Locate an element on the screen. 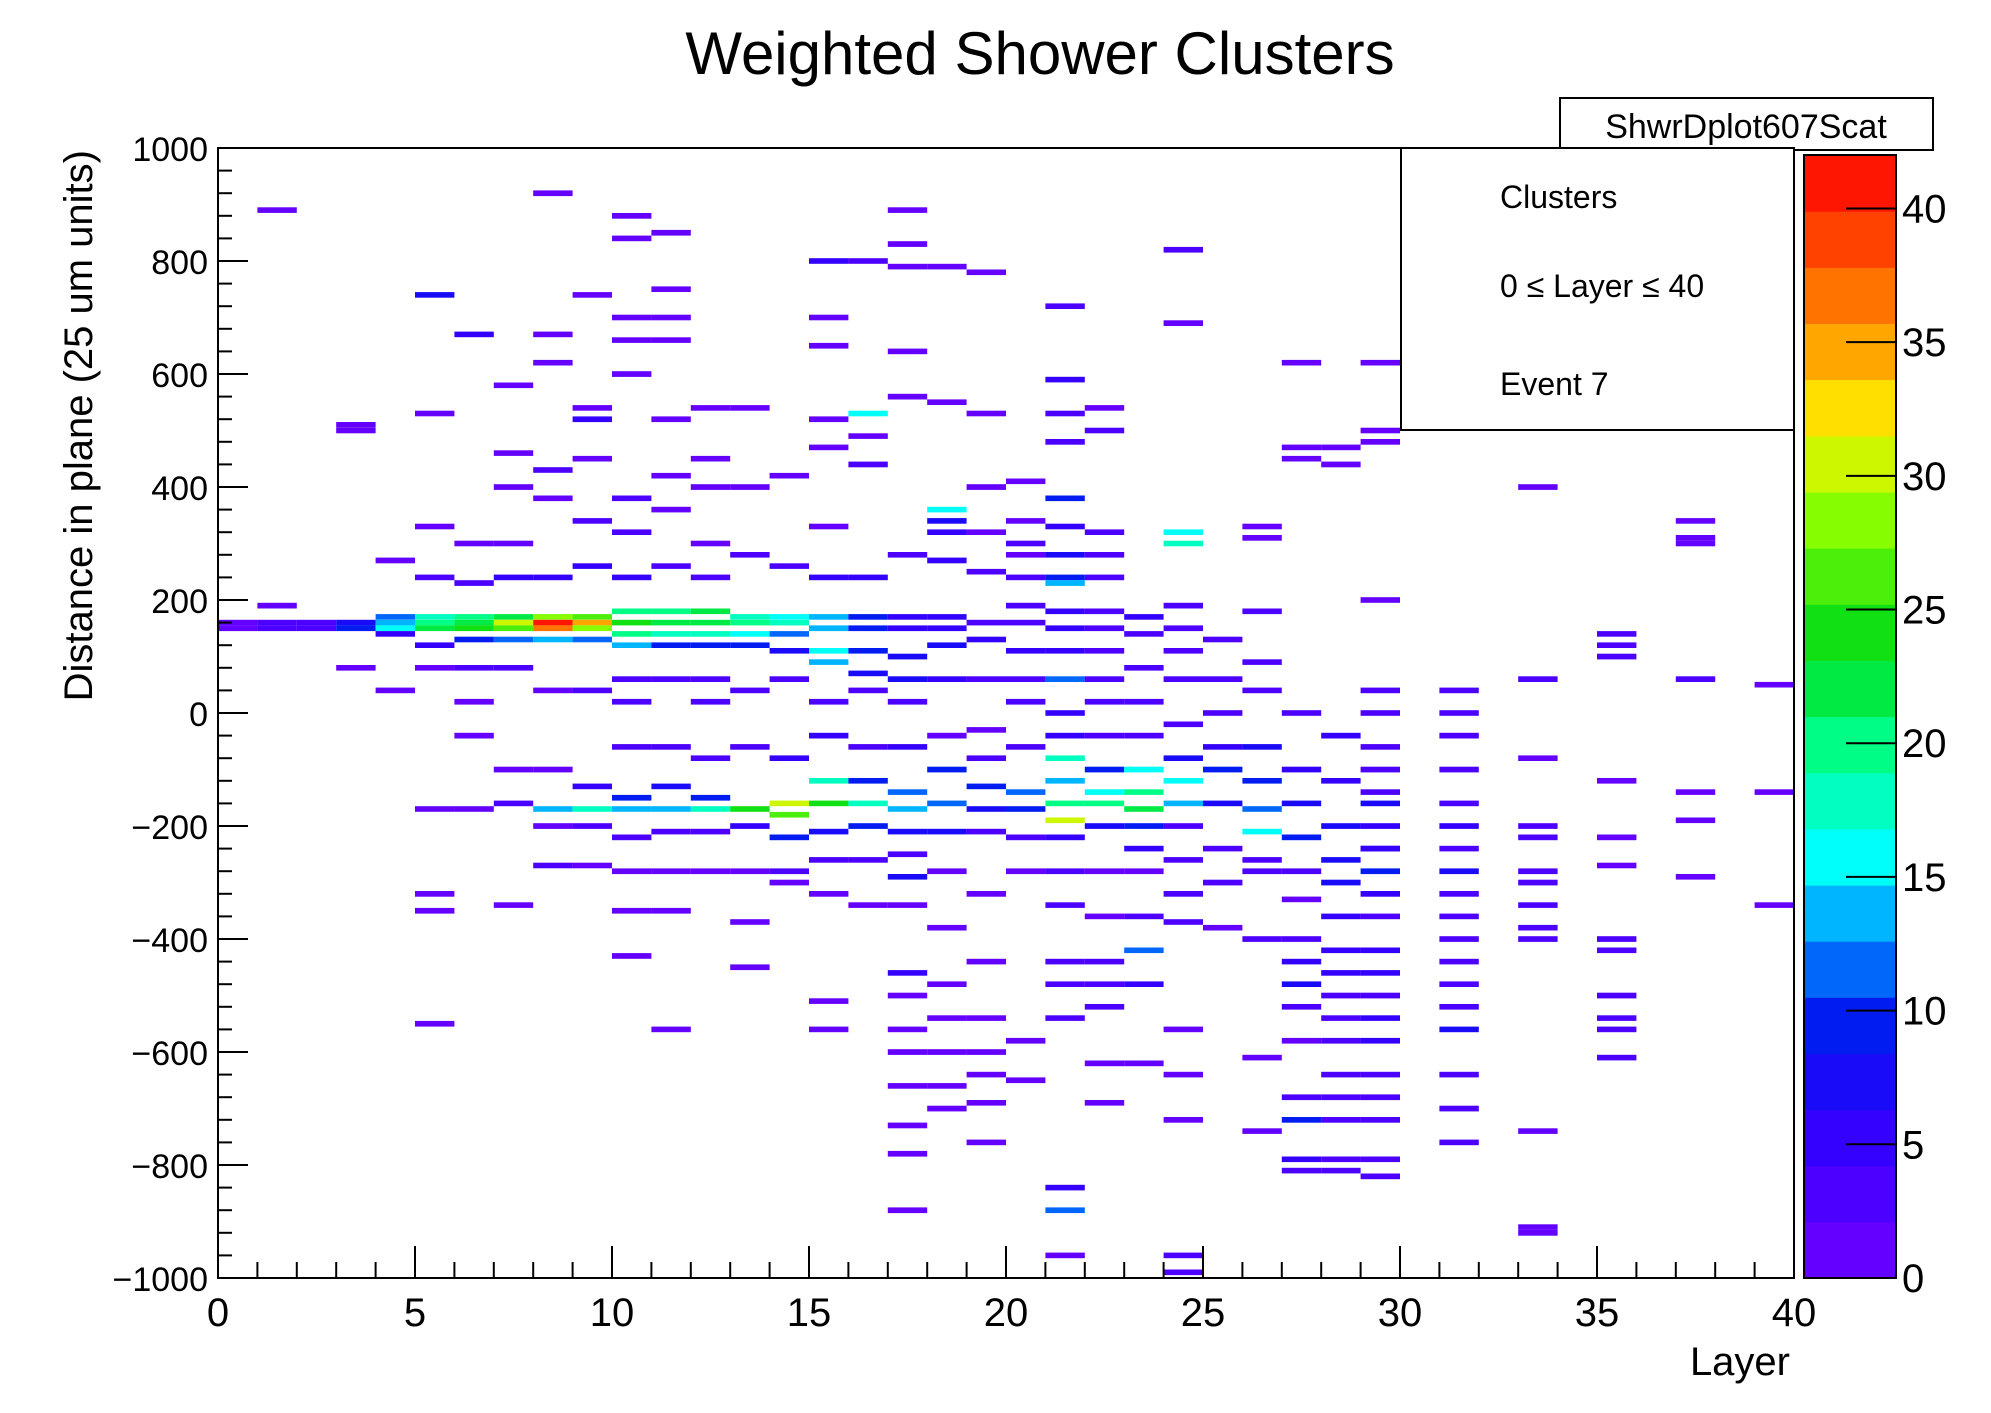  stats-box-name: ShwrDplot607Scat is located at coordinates (1746, 127).